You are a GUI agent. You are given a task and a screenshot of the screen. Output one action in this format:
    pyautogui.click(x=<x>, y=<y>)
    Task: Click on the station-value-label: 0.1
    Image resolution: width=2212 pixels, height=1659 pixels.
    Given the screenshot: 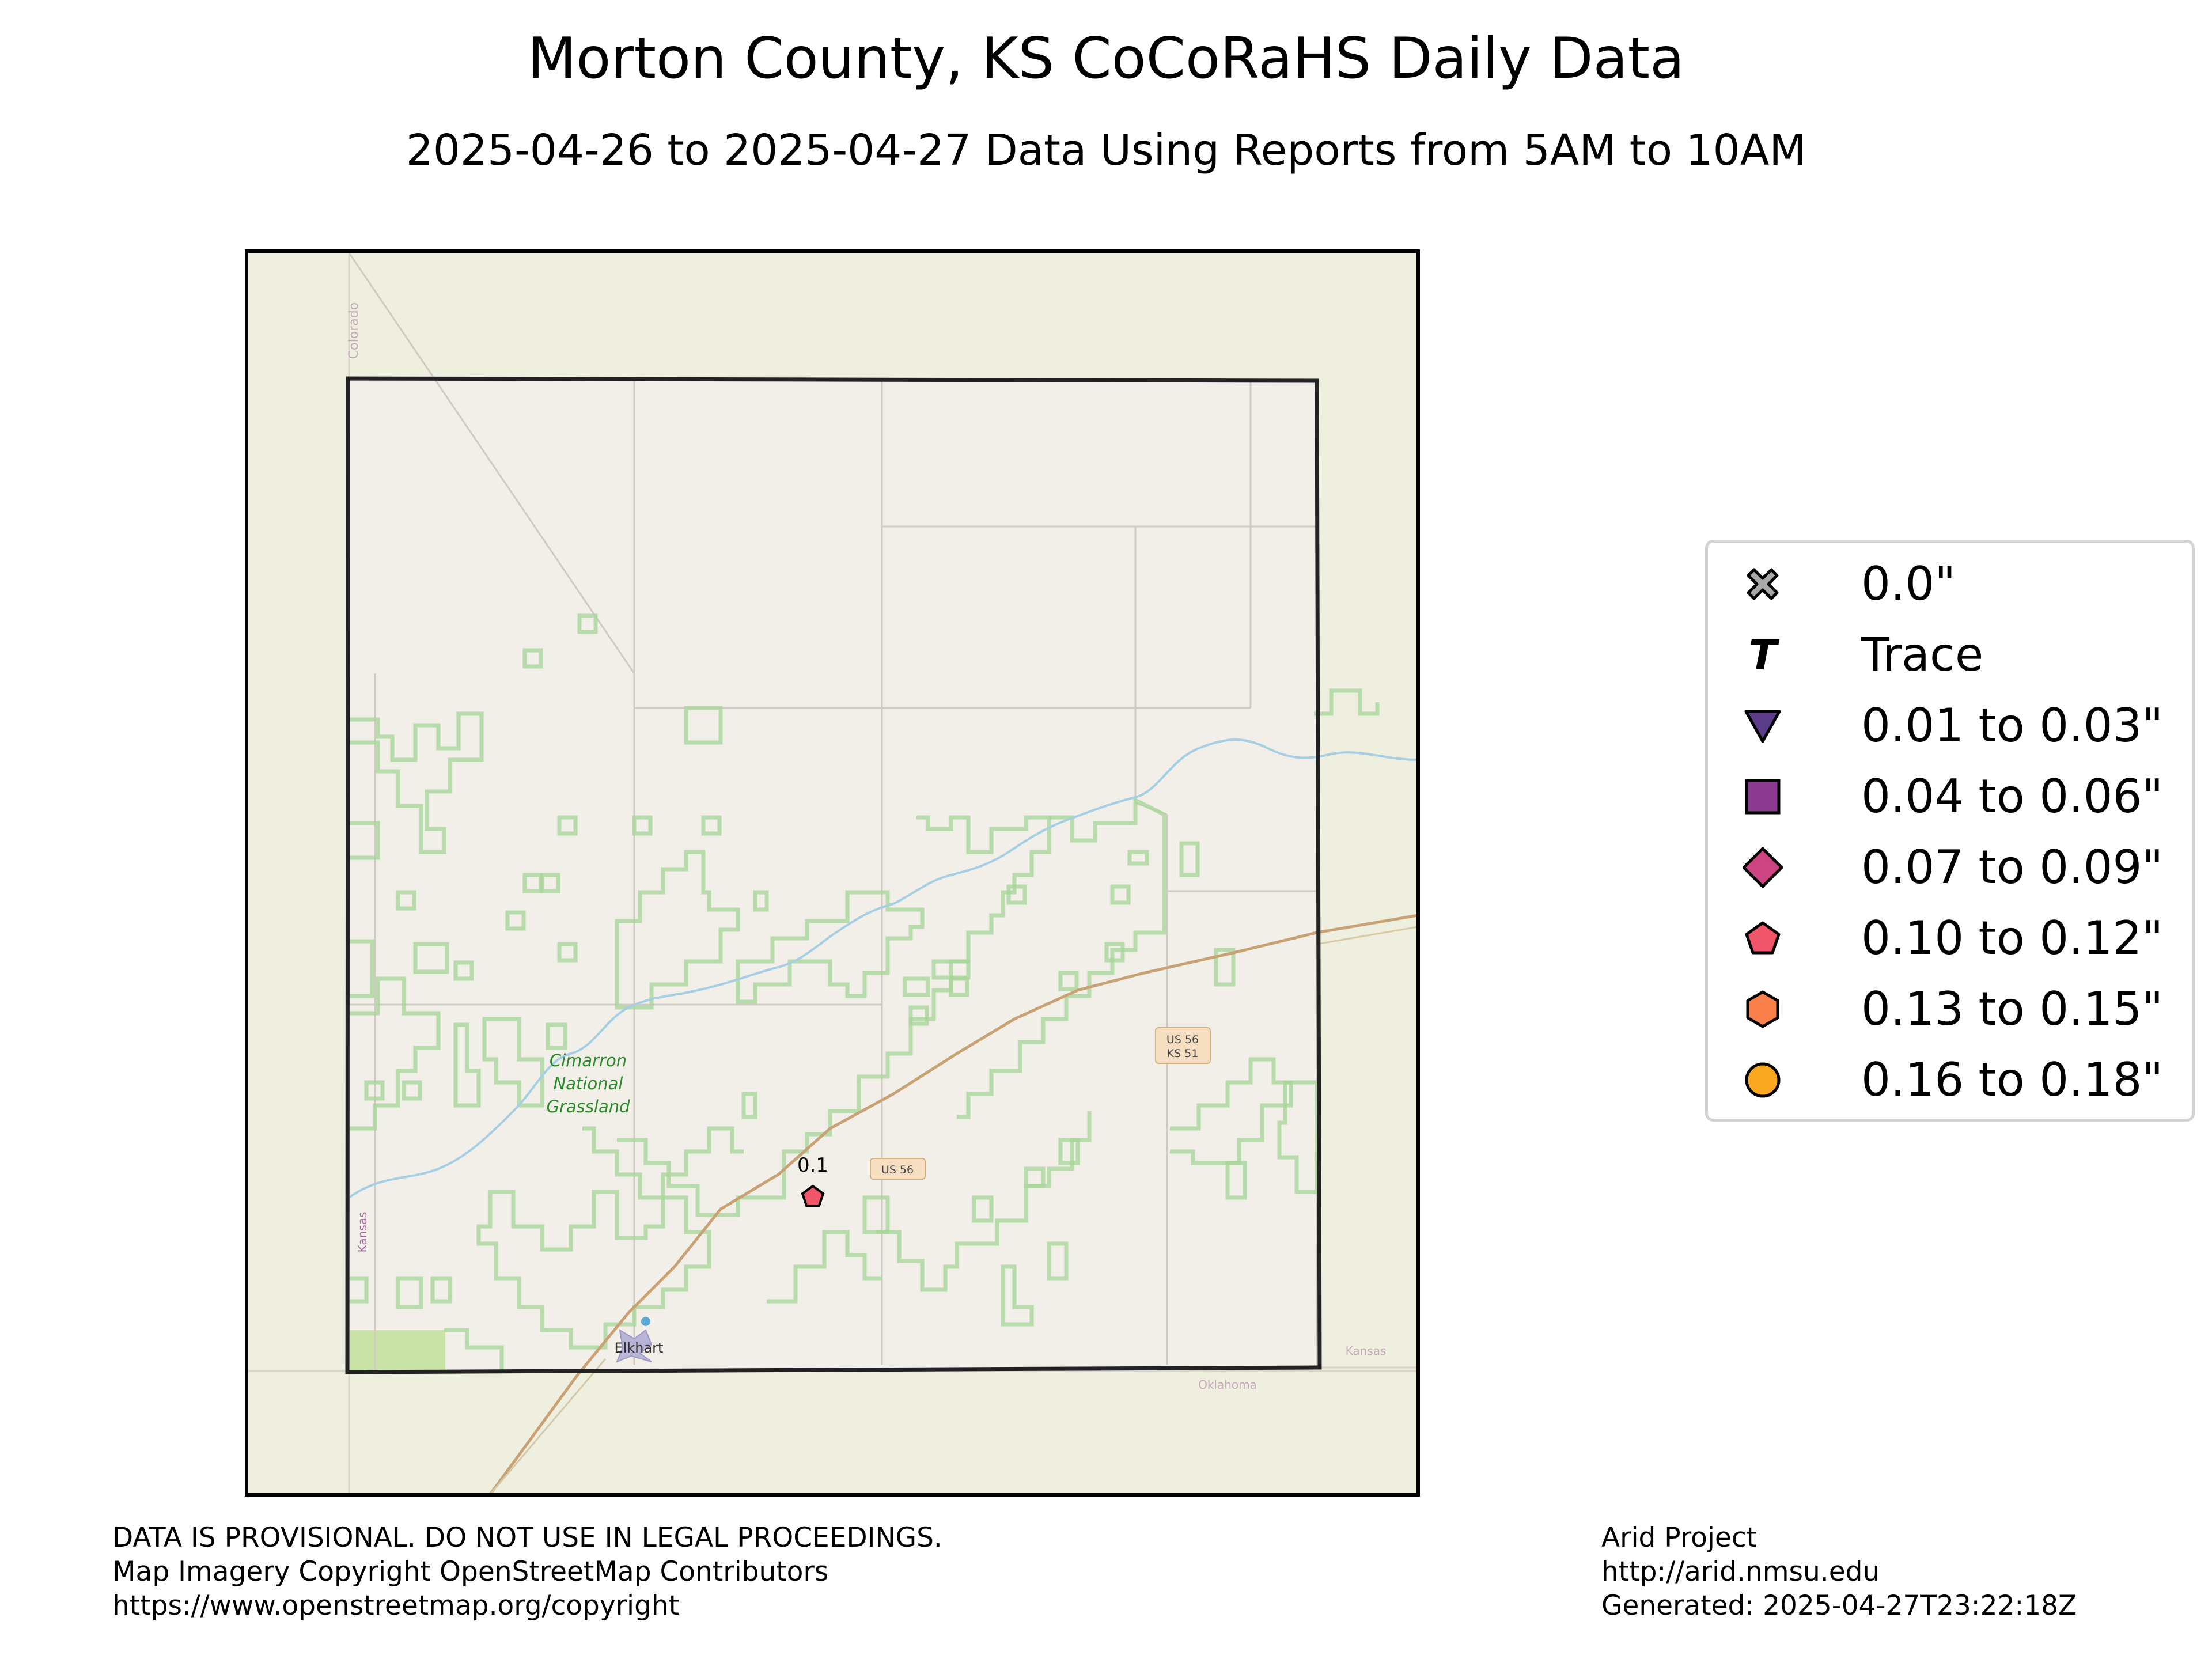 What is the action you would take?
    pyautogui.click(x=812, y=1165)
    